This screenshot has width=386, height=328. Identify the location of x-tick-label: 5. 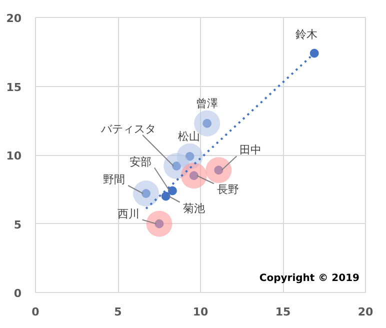
(118, 312).